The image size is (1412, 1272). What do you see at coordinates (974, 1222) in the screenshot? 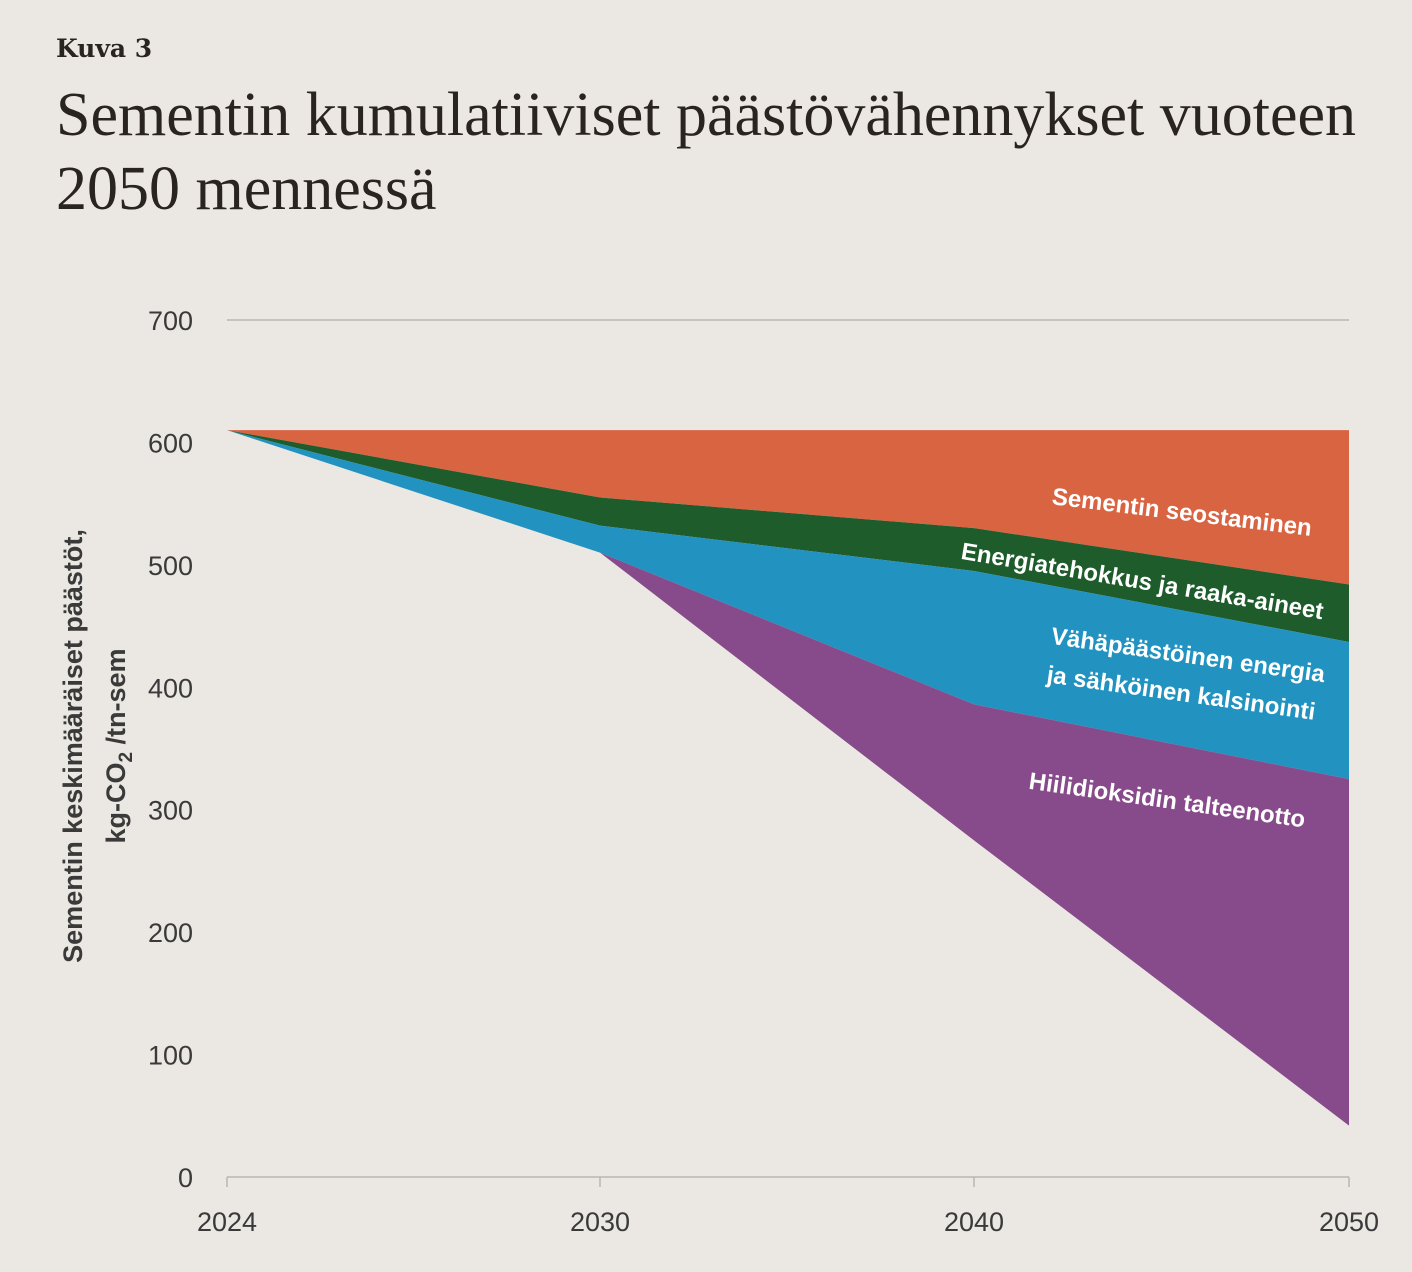
I see `x-tick-label: 2040` at bounding box center [974, 1222].